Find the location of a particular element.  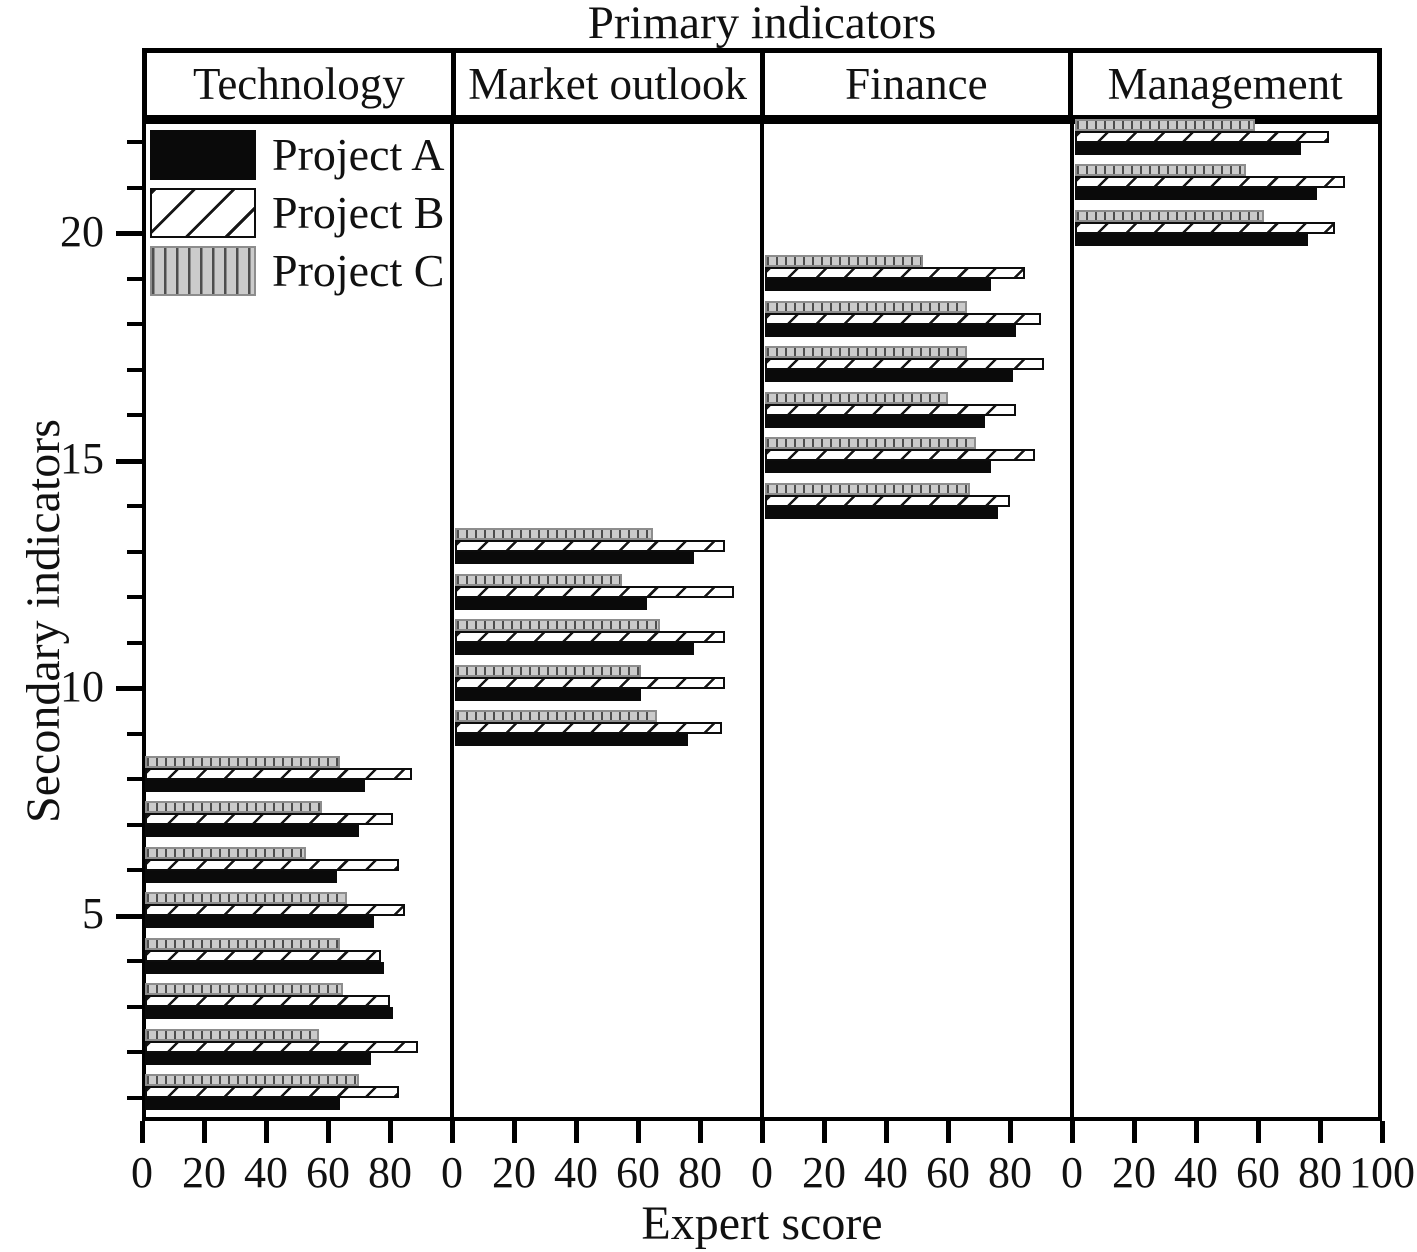

y-tick-label: 5 is located at coordinates (93, 914).